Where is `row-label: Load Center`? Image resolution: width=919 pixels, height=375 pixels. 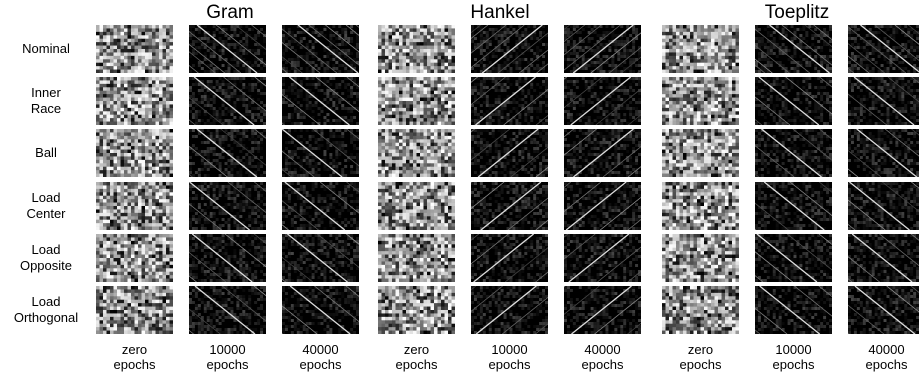
row-label: Load Center is located at coordinates (46, 206).